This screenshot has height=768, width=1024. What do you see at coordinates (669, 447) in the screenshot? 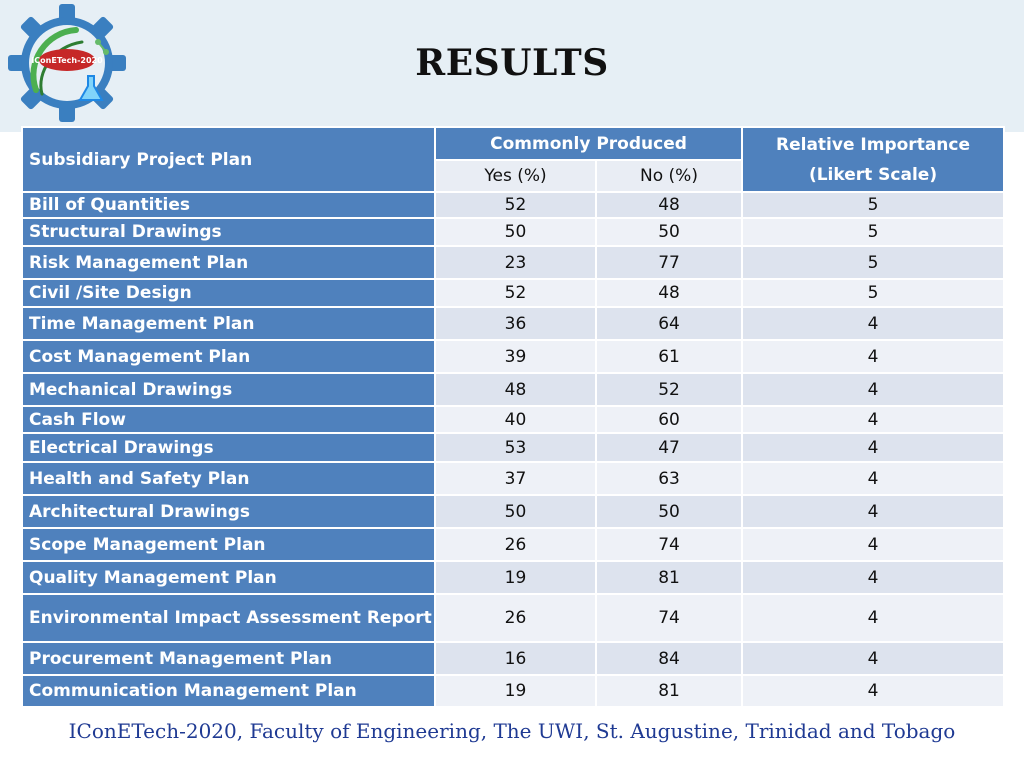
I see `no-cell: 47` at bounding box center [669, 447].